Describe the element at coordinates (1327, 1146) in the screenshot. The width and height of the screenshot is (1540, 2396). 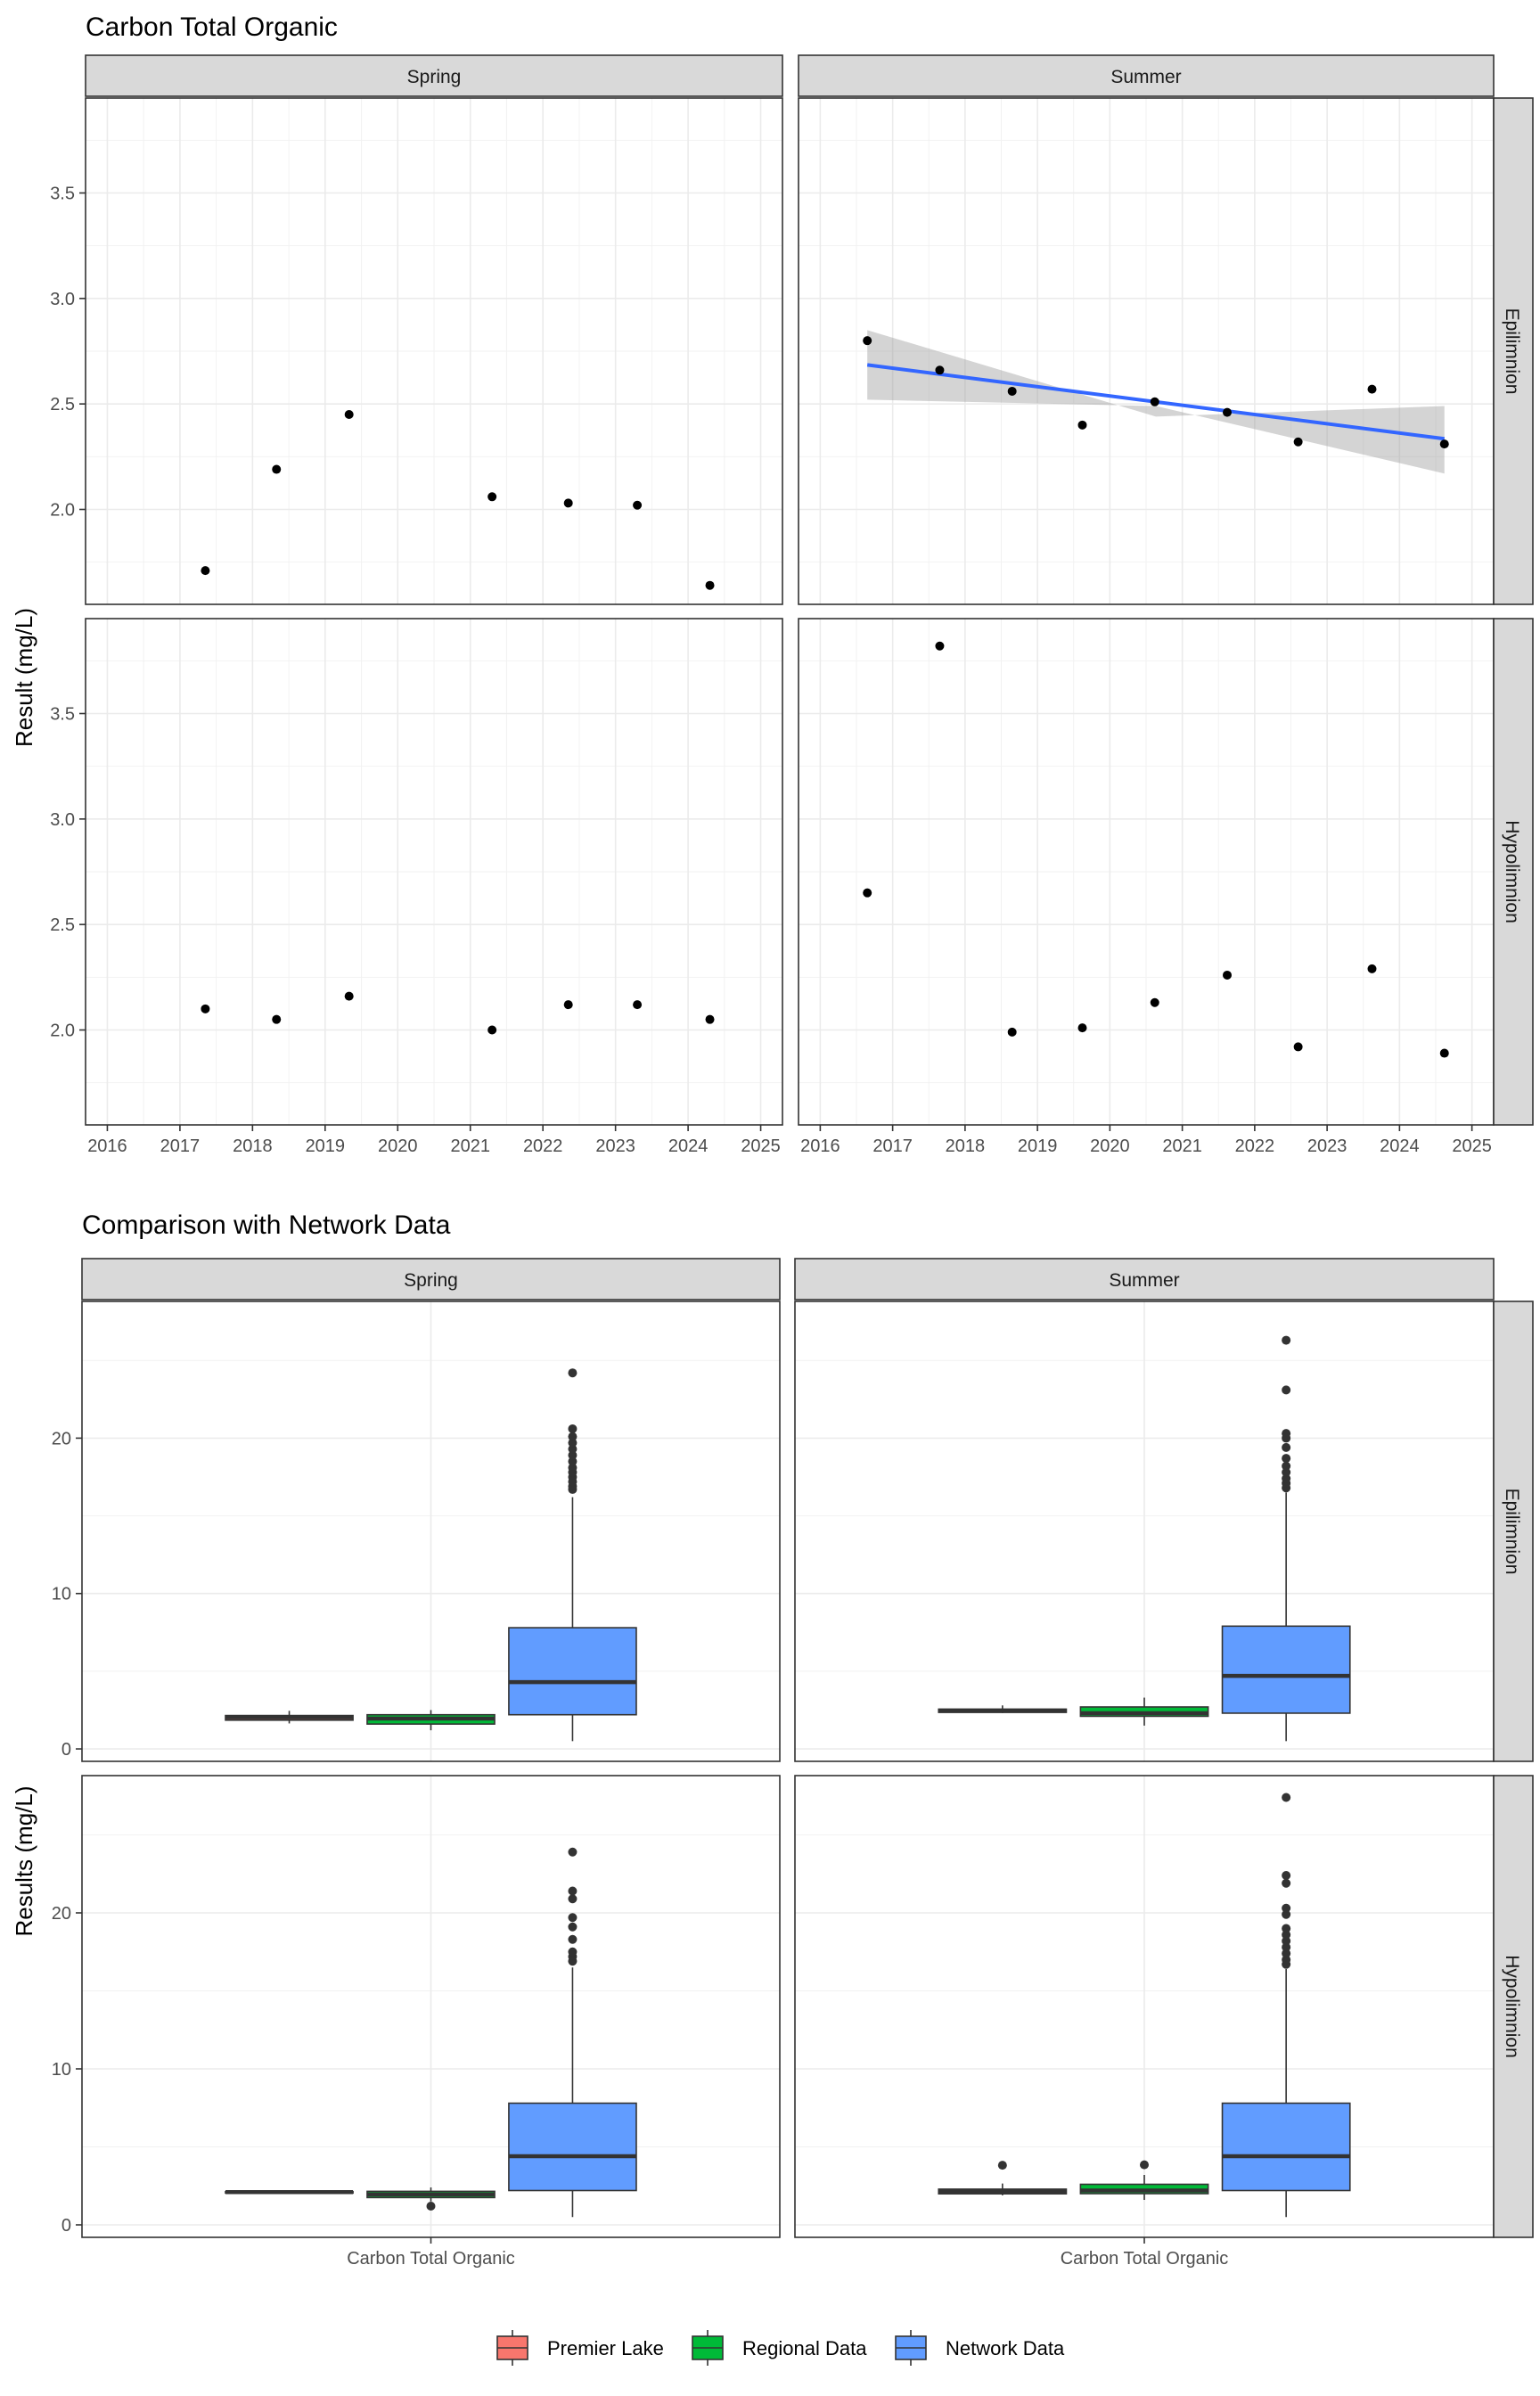
I see `x-tick-label-summer-7: 2023` at that location.